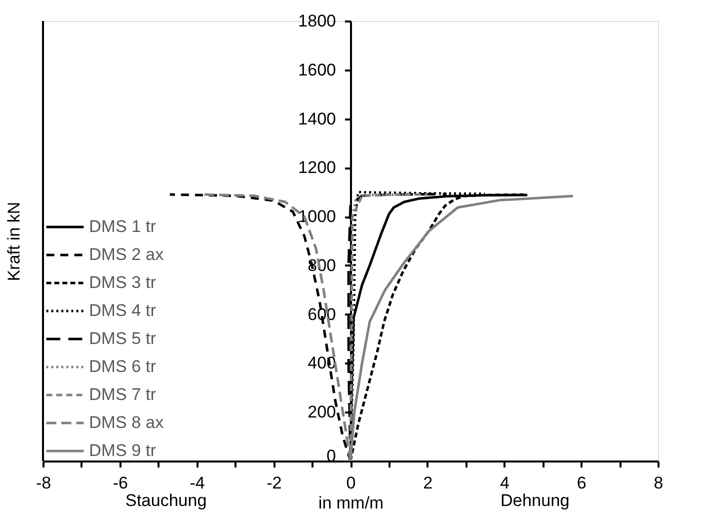  Describe the element at coordinates (317, 70) in the screenshot. I see `y-tick-label: 1600` at that location.